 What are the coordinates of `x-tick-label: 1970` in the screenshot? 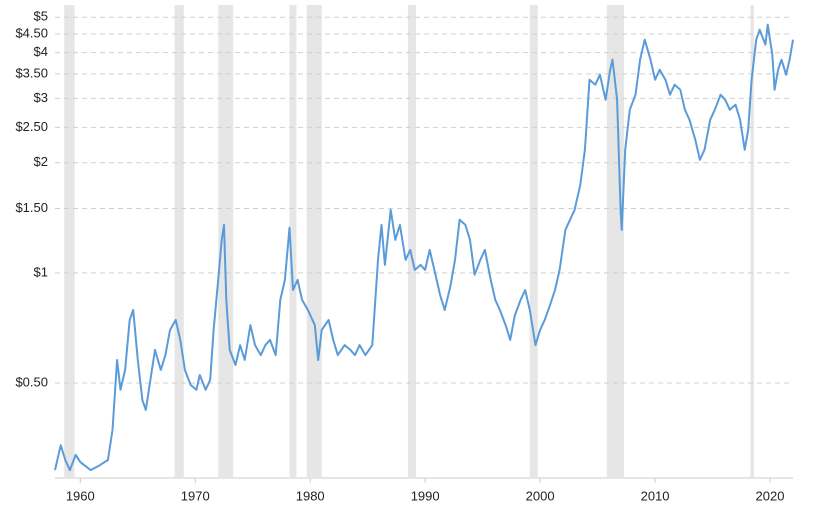 It's located at (195, 495).